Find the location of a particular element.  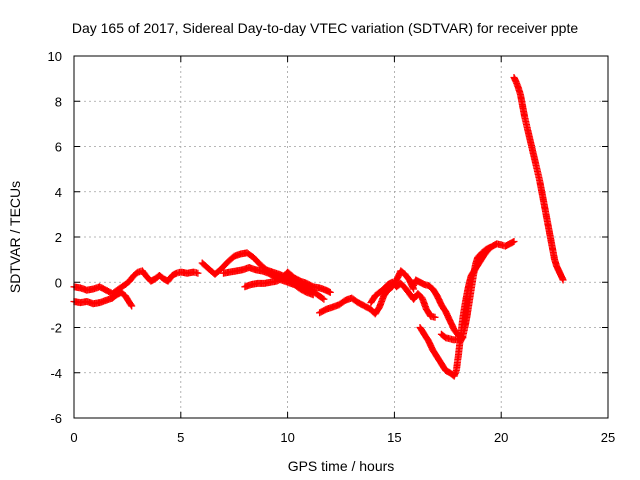

x-tick-label: 25 is located at coordinates (608, 437).